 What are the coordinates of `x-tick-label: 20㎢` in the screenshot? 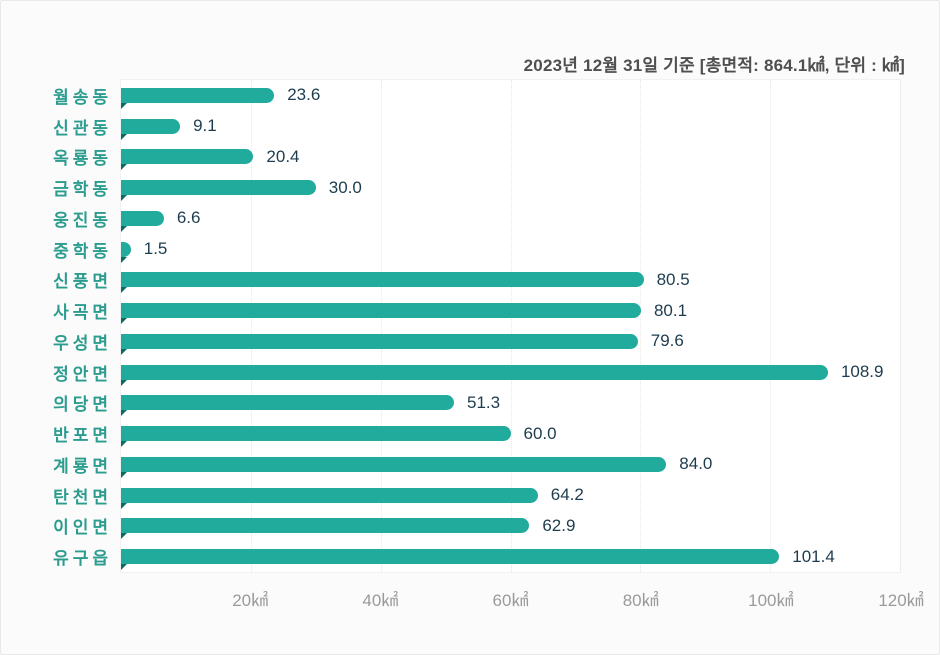 It's located at (250, 600).